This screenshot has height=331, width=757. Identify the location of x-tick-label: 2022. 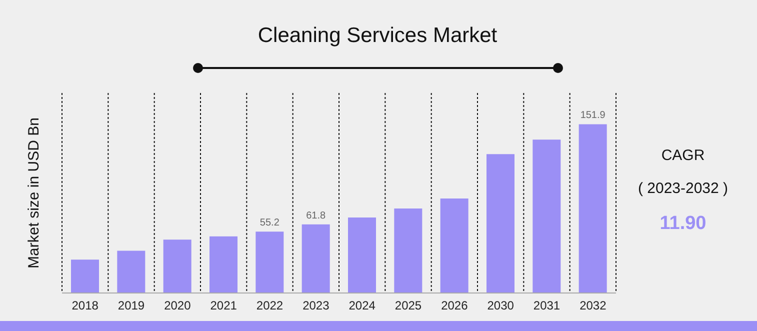
(270, 305).